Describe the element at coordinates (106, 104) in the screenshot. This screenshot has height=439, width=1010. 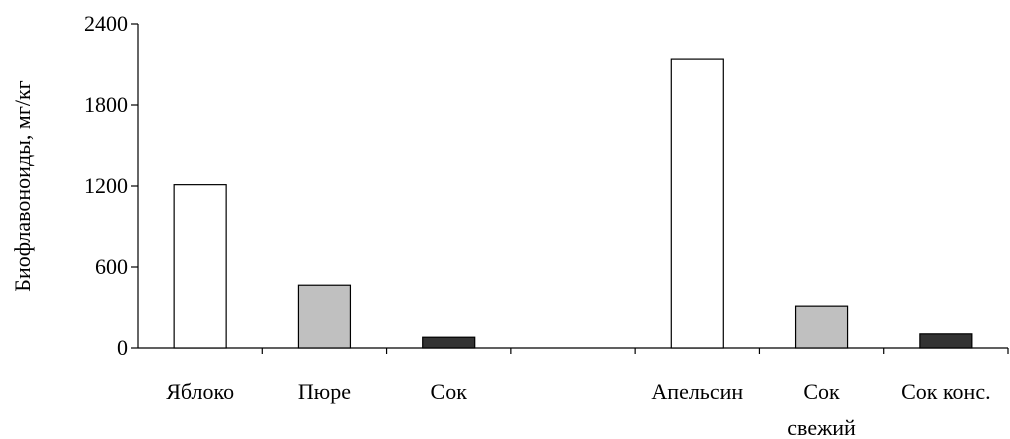
I see `y-tick-label: 1800` at that location.